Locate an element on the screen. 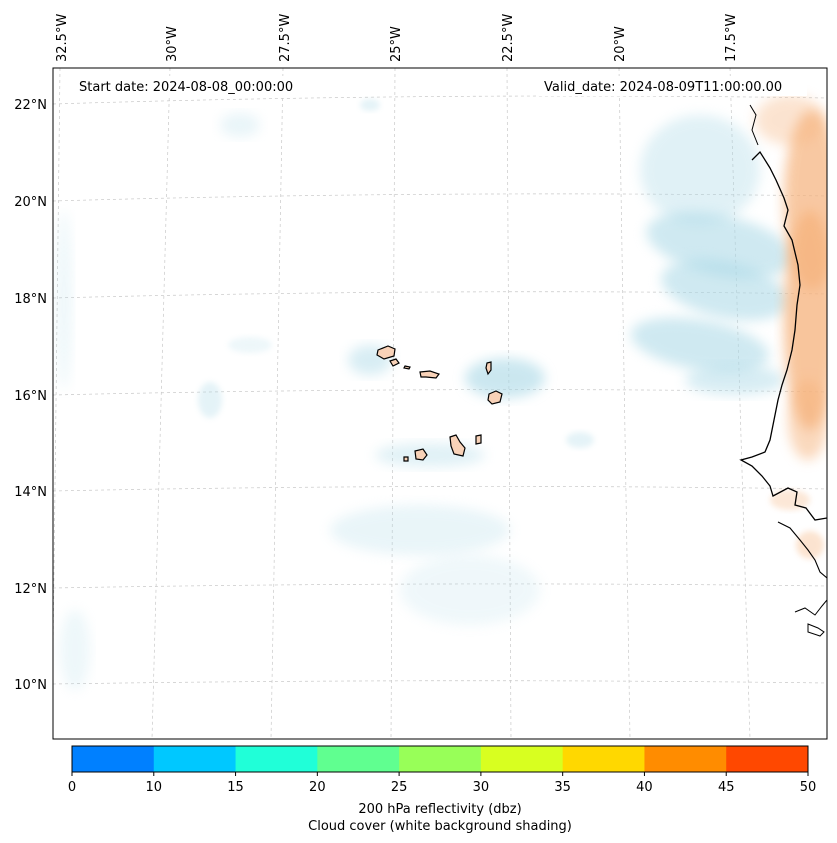 This screenshot has height=843, width=837. colorbar-tick-label: 40 is located at coordinates (644, 787).